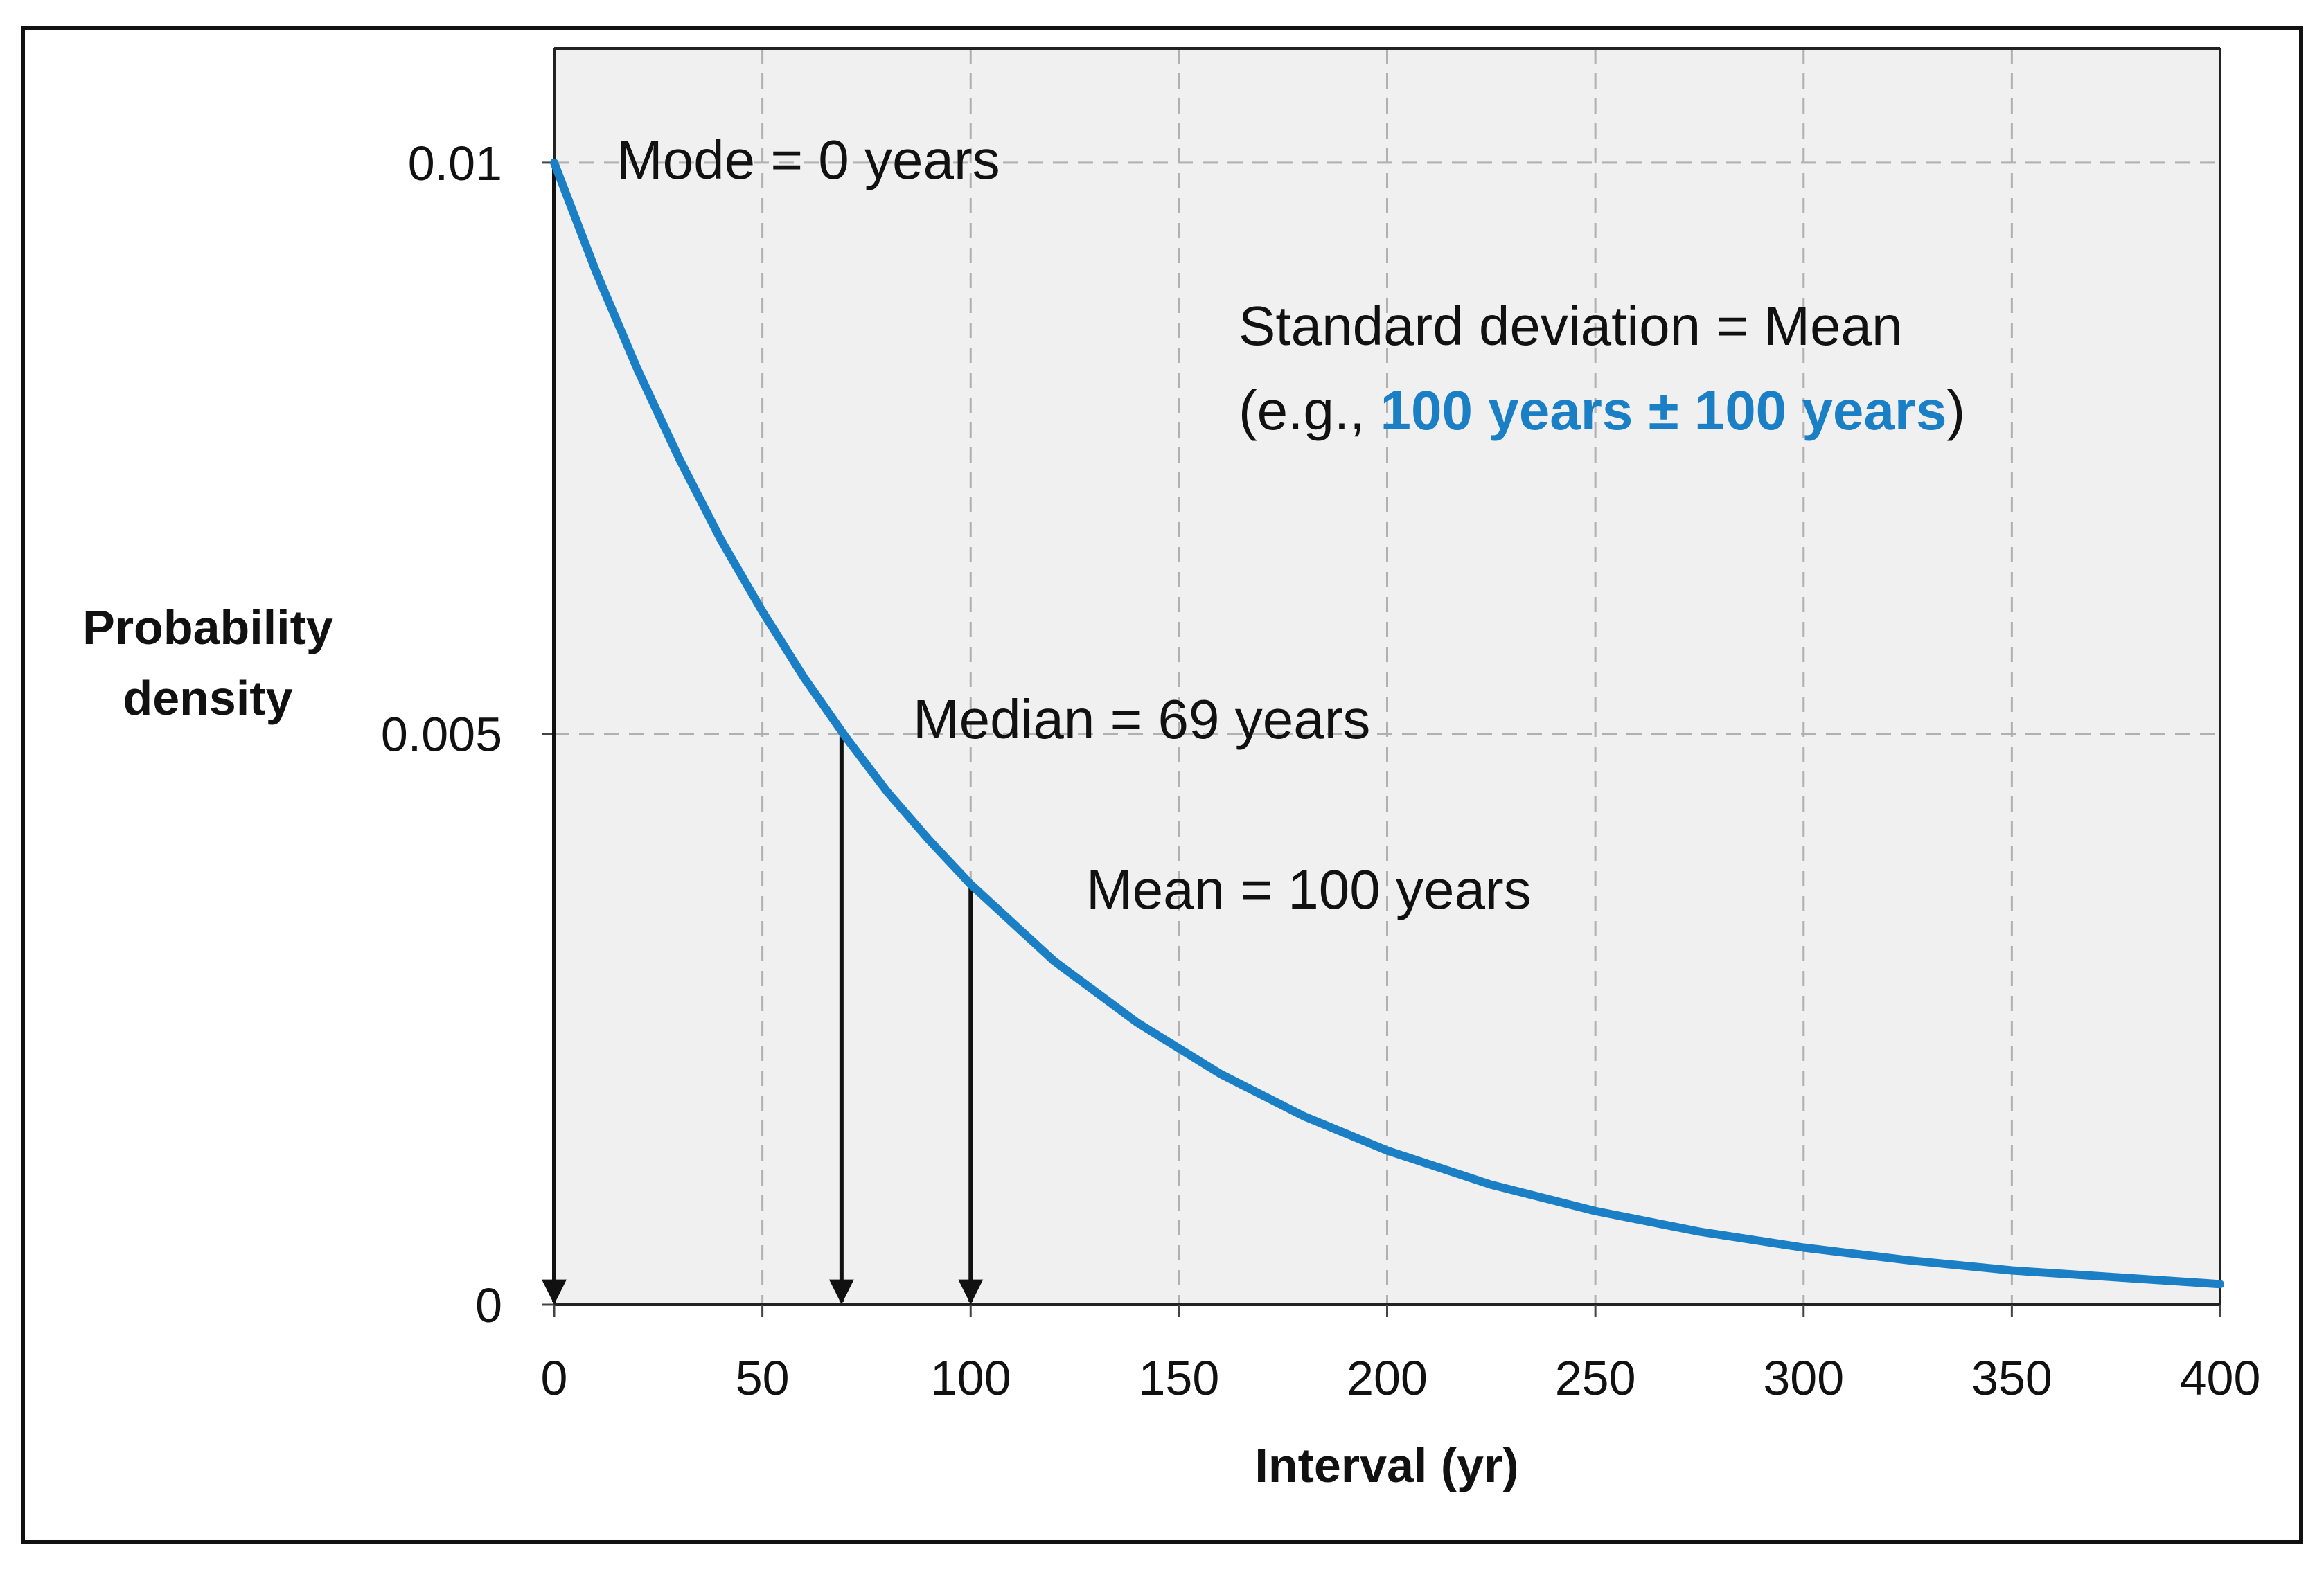 The height and width of the screenshot is (1572, 2324). I want to click on y-tick-label: 0, so click(488, 1305).